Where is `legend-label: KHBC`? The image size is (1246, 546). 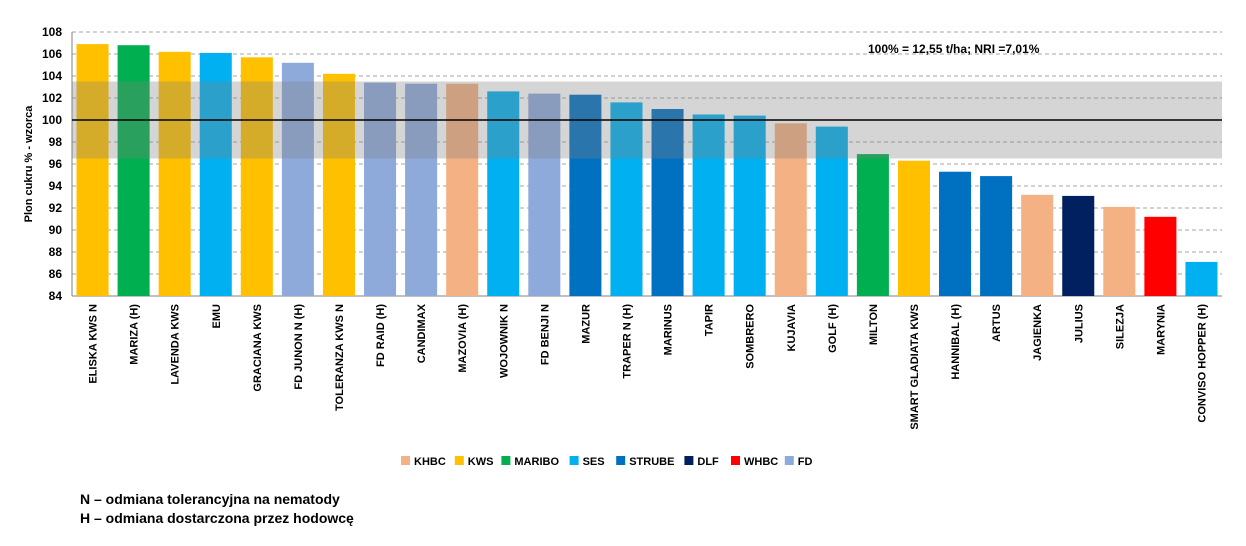
legend-label: KHBC is located at coordinates (430, 462).